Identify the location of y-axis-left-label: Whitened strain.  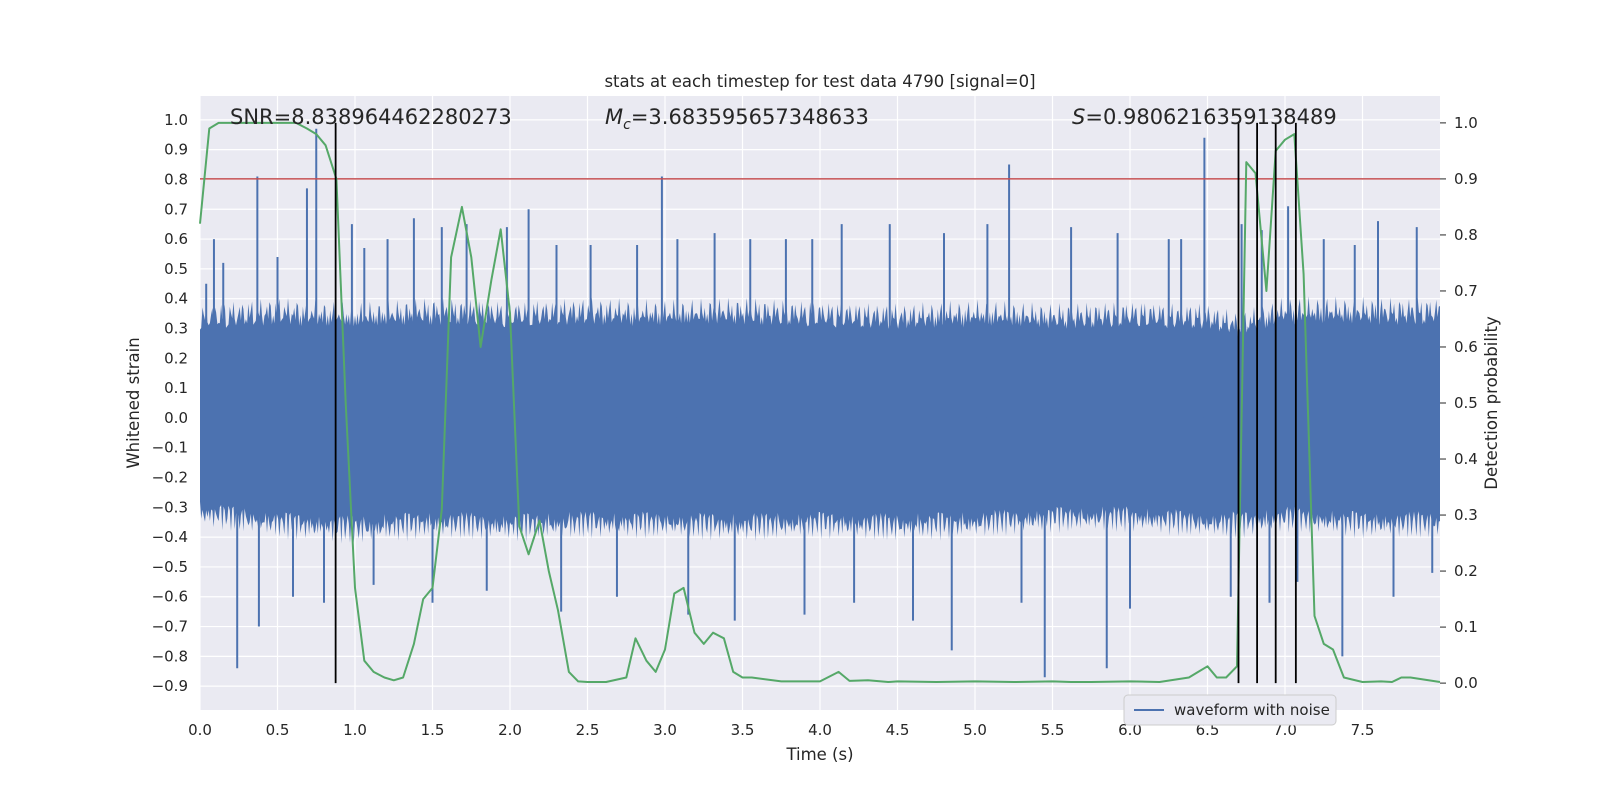
(133, 402).